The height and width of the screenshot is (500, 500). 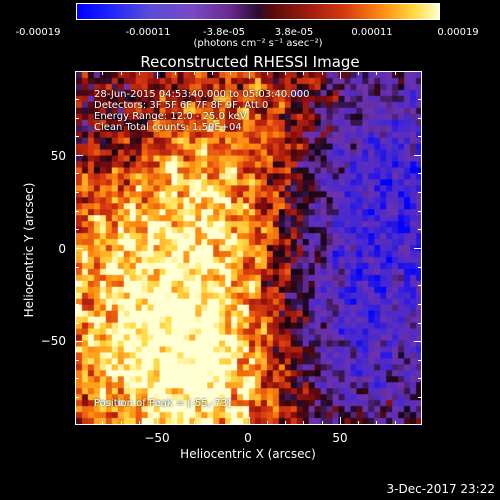 I want to click on info-energy-range: Energy Range: 12.0 - 25.0 keV, so click(x=170, y=116).